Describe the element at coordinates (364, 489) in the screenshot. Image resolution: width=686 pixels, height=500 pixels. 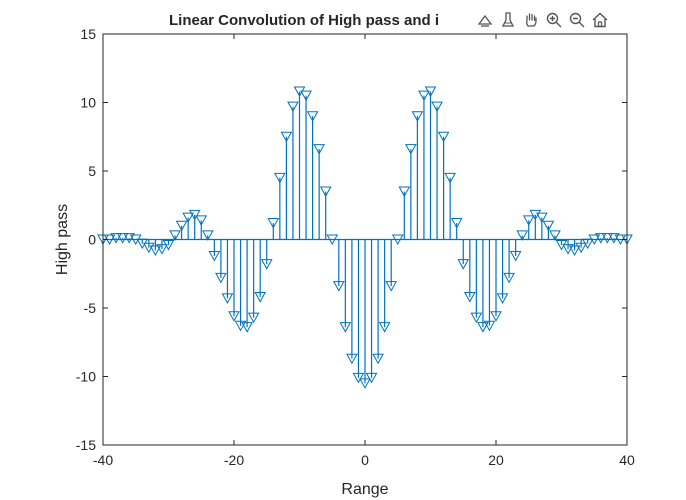
I see `x-axis-label: Range` at that location.